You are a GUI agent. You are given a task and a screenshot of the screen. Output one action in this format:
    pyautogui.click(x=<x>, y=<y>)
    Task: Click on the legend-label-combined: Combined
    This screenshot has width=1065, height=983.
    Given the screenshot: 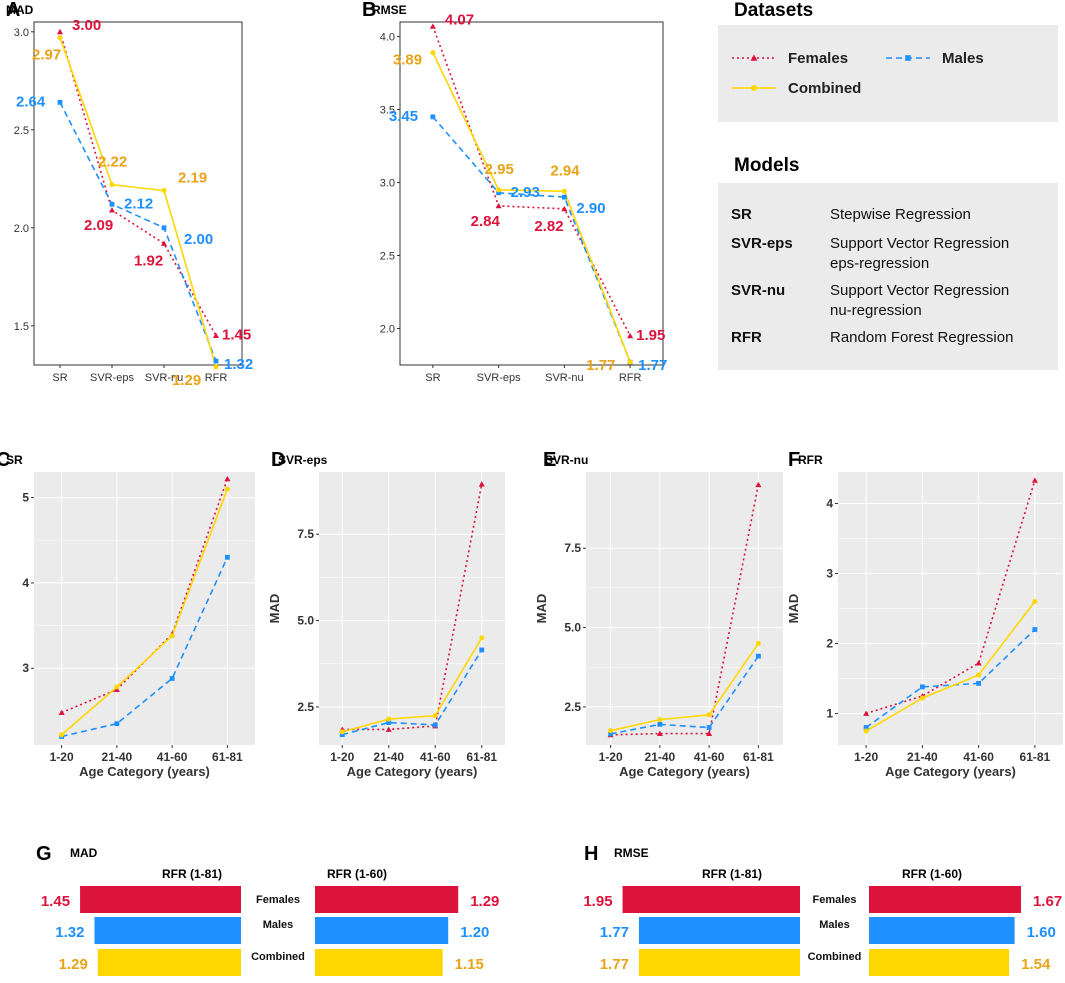 What is the action you would take?
    pyautogui.click(x=824, y=88)
    